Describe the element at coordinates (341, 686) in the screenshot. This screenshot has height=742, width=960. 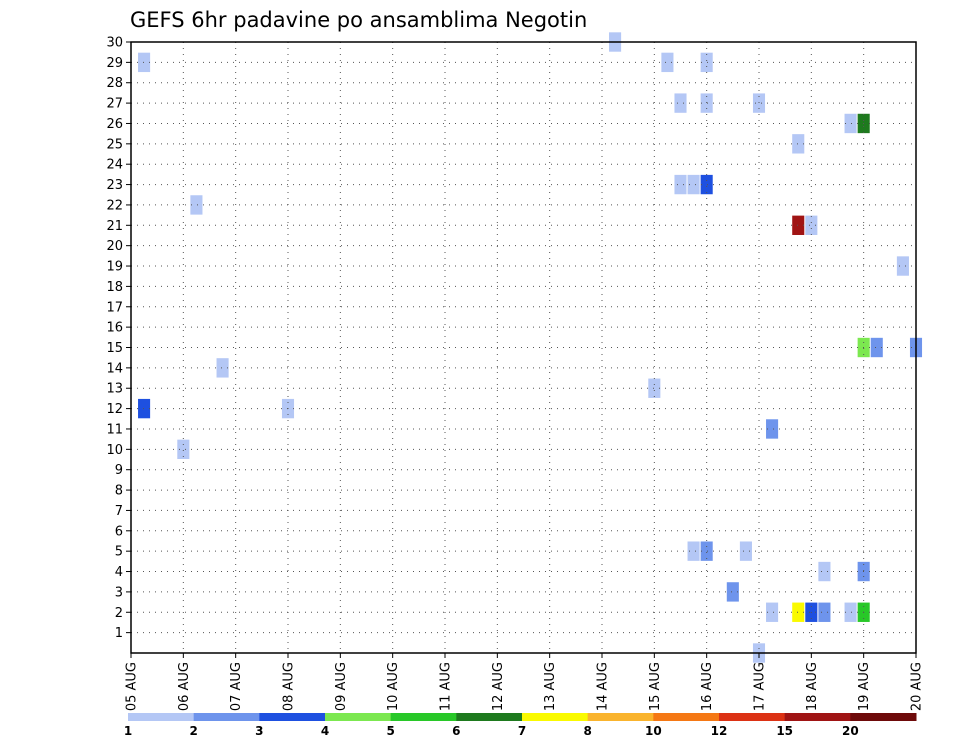
I see `x-tick-label: 09 AUG` at that location.